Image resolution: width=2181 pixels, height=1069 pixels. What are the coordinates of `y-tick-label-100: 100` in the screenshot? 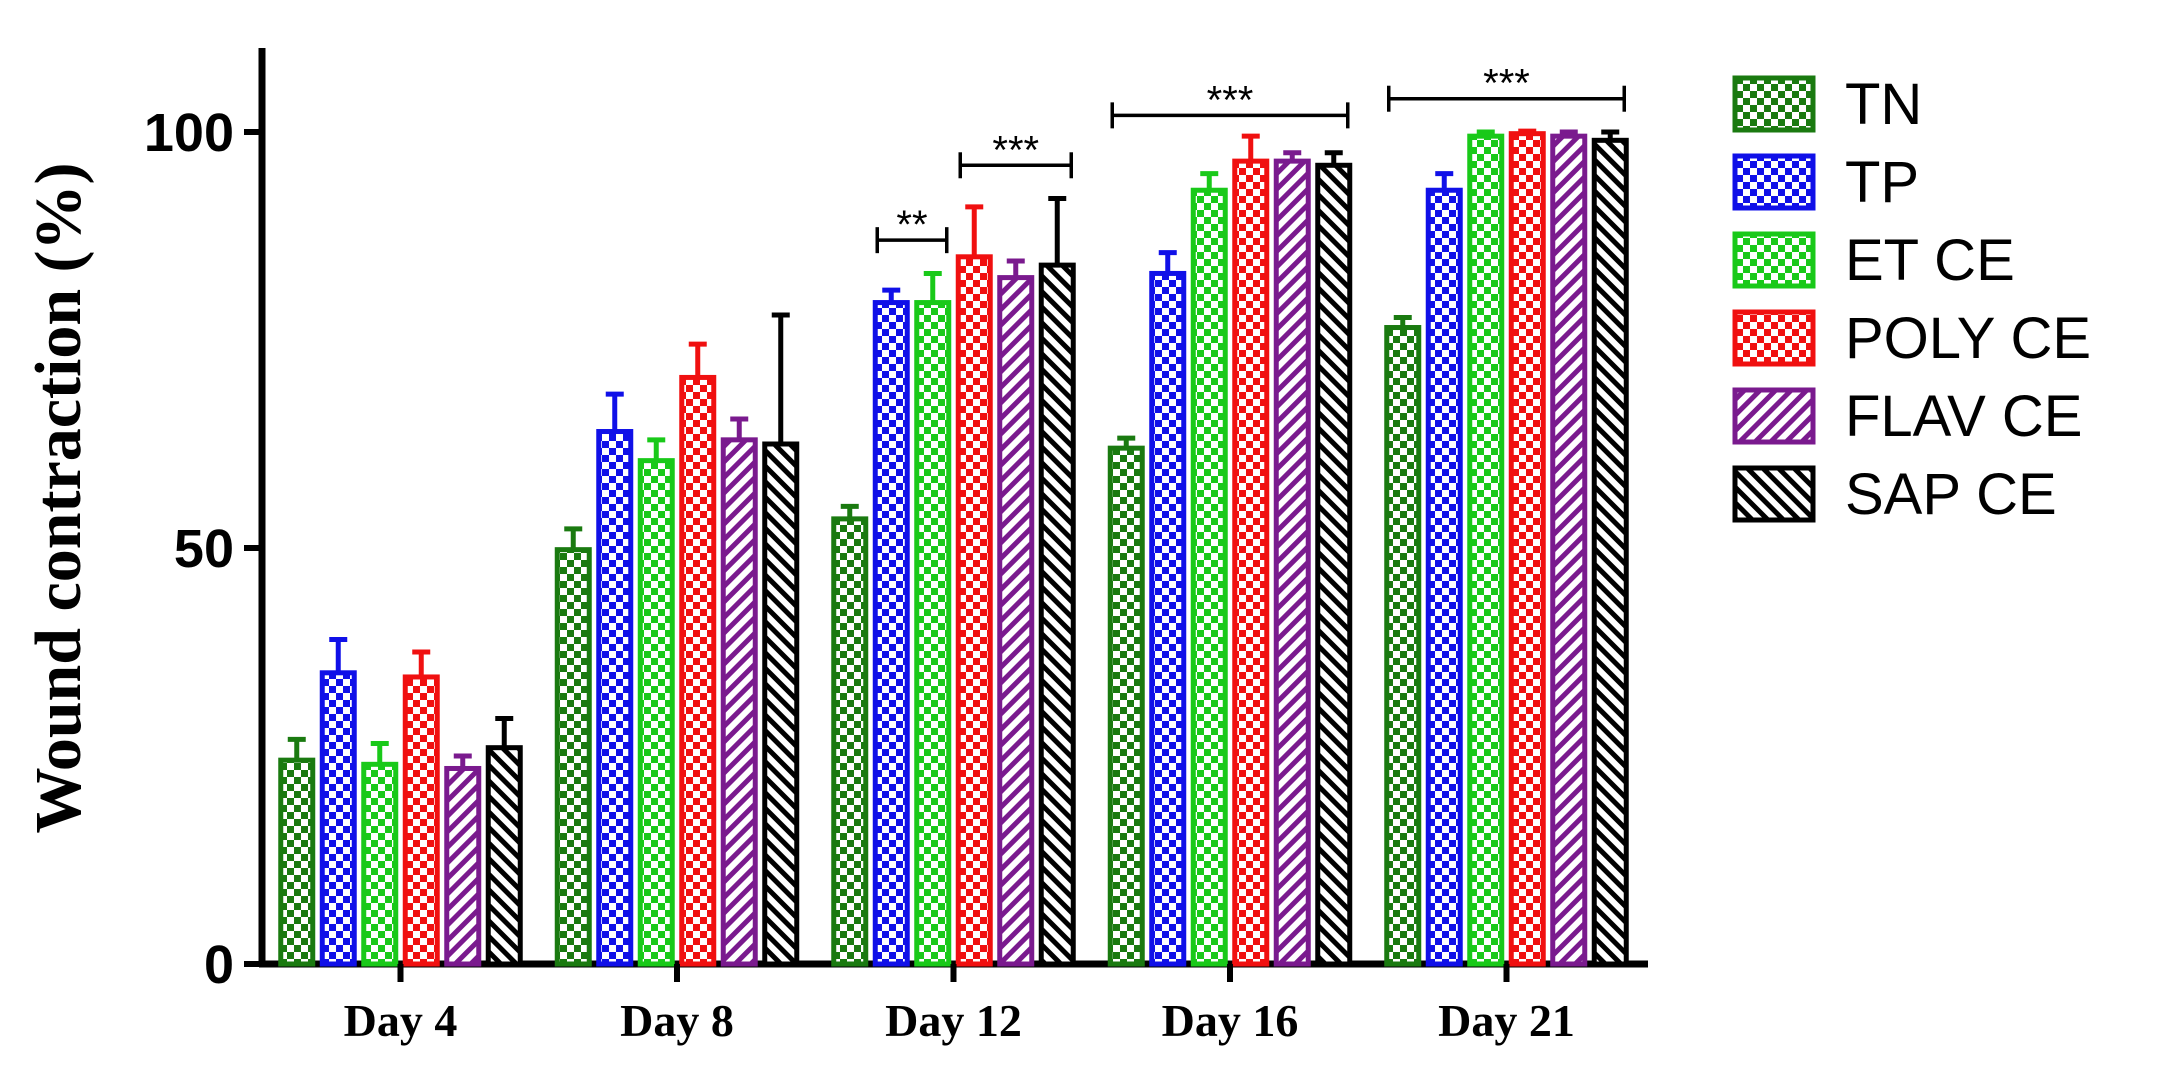 It's located at (189, 133).